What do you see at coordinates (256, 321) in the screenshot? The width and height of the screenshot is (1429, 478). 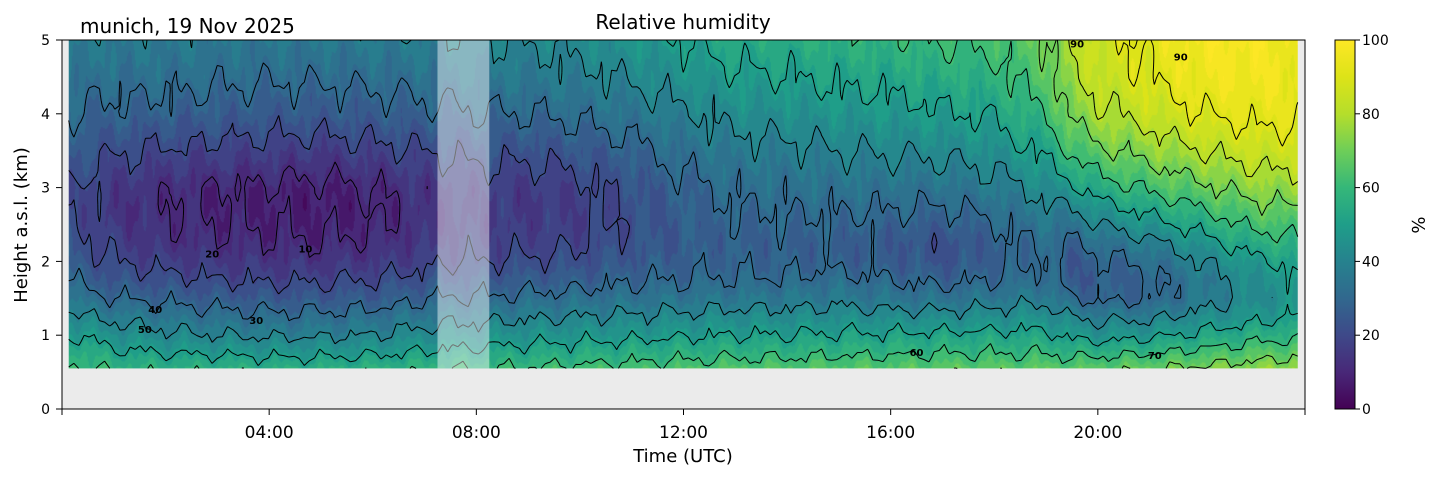 I see `contour-label: 30` at bounding box center [256, 321].